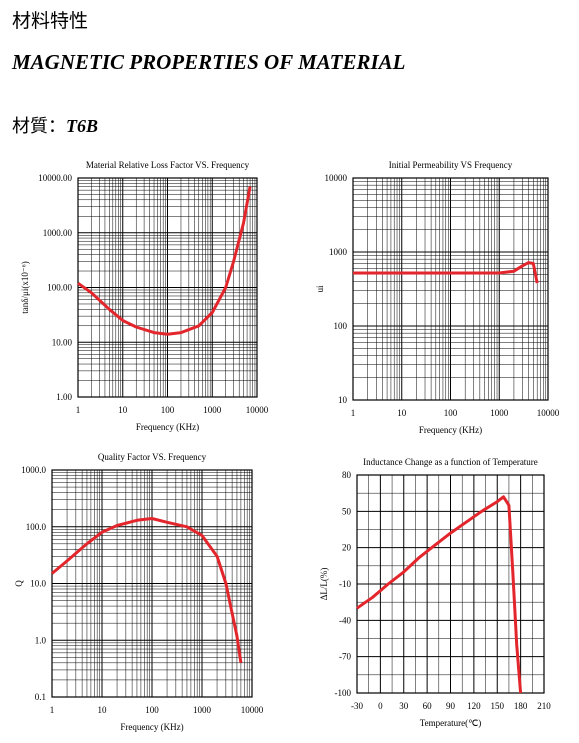 This screenshot has width=579, height=743. I want to click on chart-title: Initial Permeability VS Frequency, so click(451, 165).